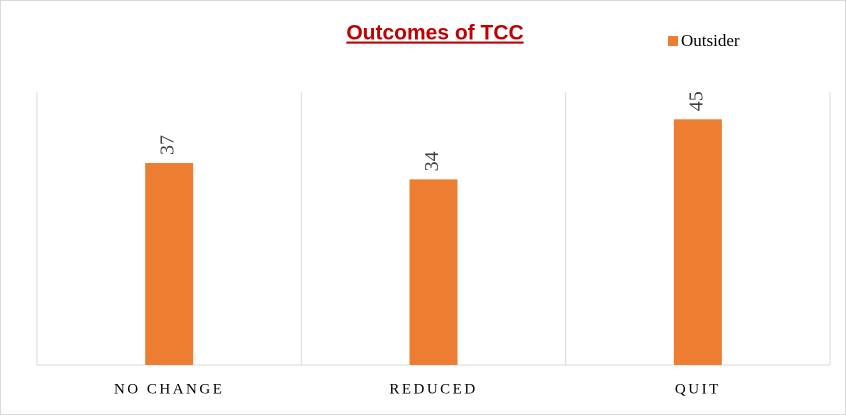 This screenshot has height=415, width=846. What do you see at coordinates (168, 145) in the screenshot?
I see `data-label: 37` at bounding box center [168, 145].